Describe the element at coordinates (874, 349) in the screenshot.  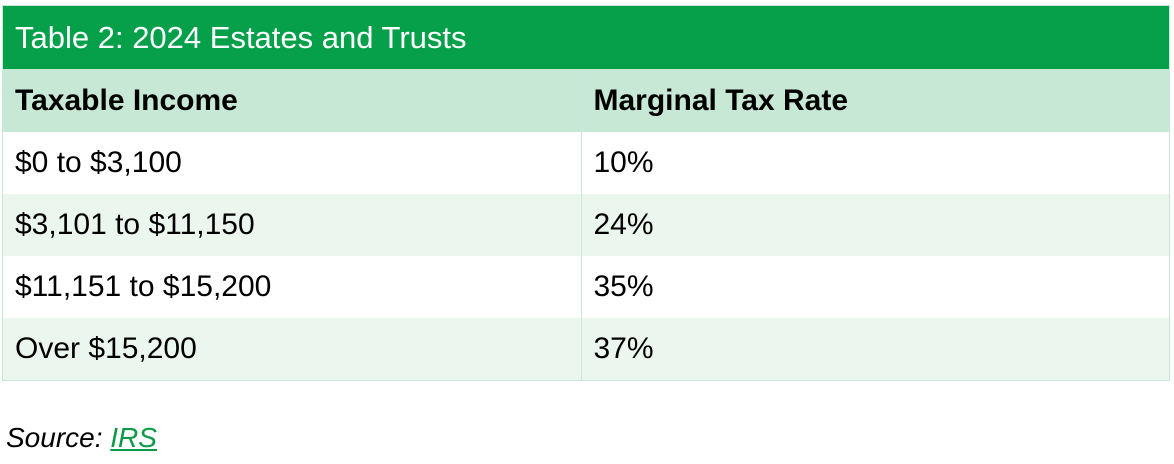
I see `cell-marginal-rate: 37%` at that location.